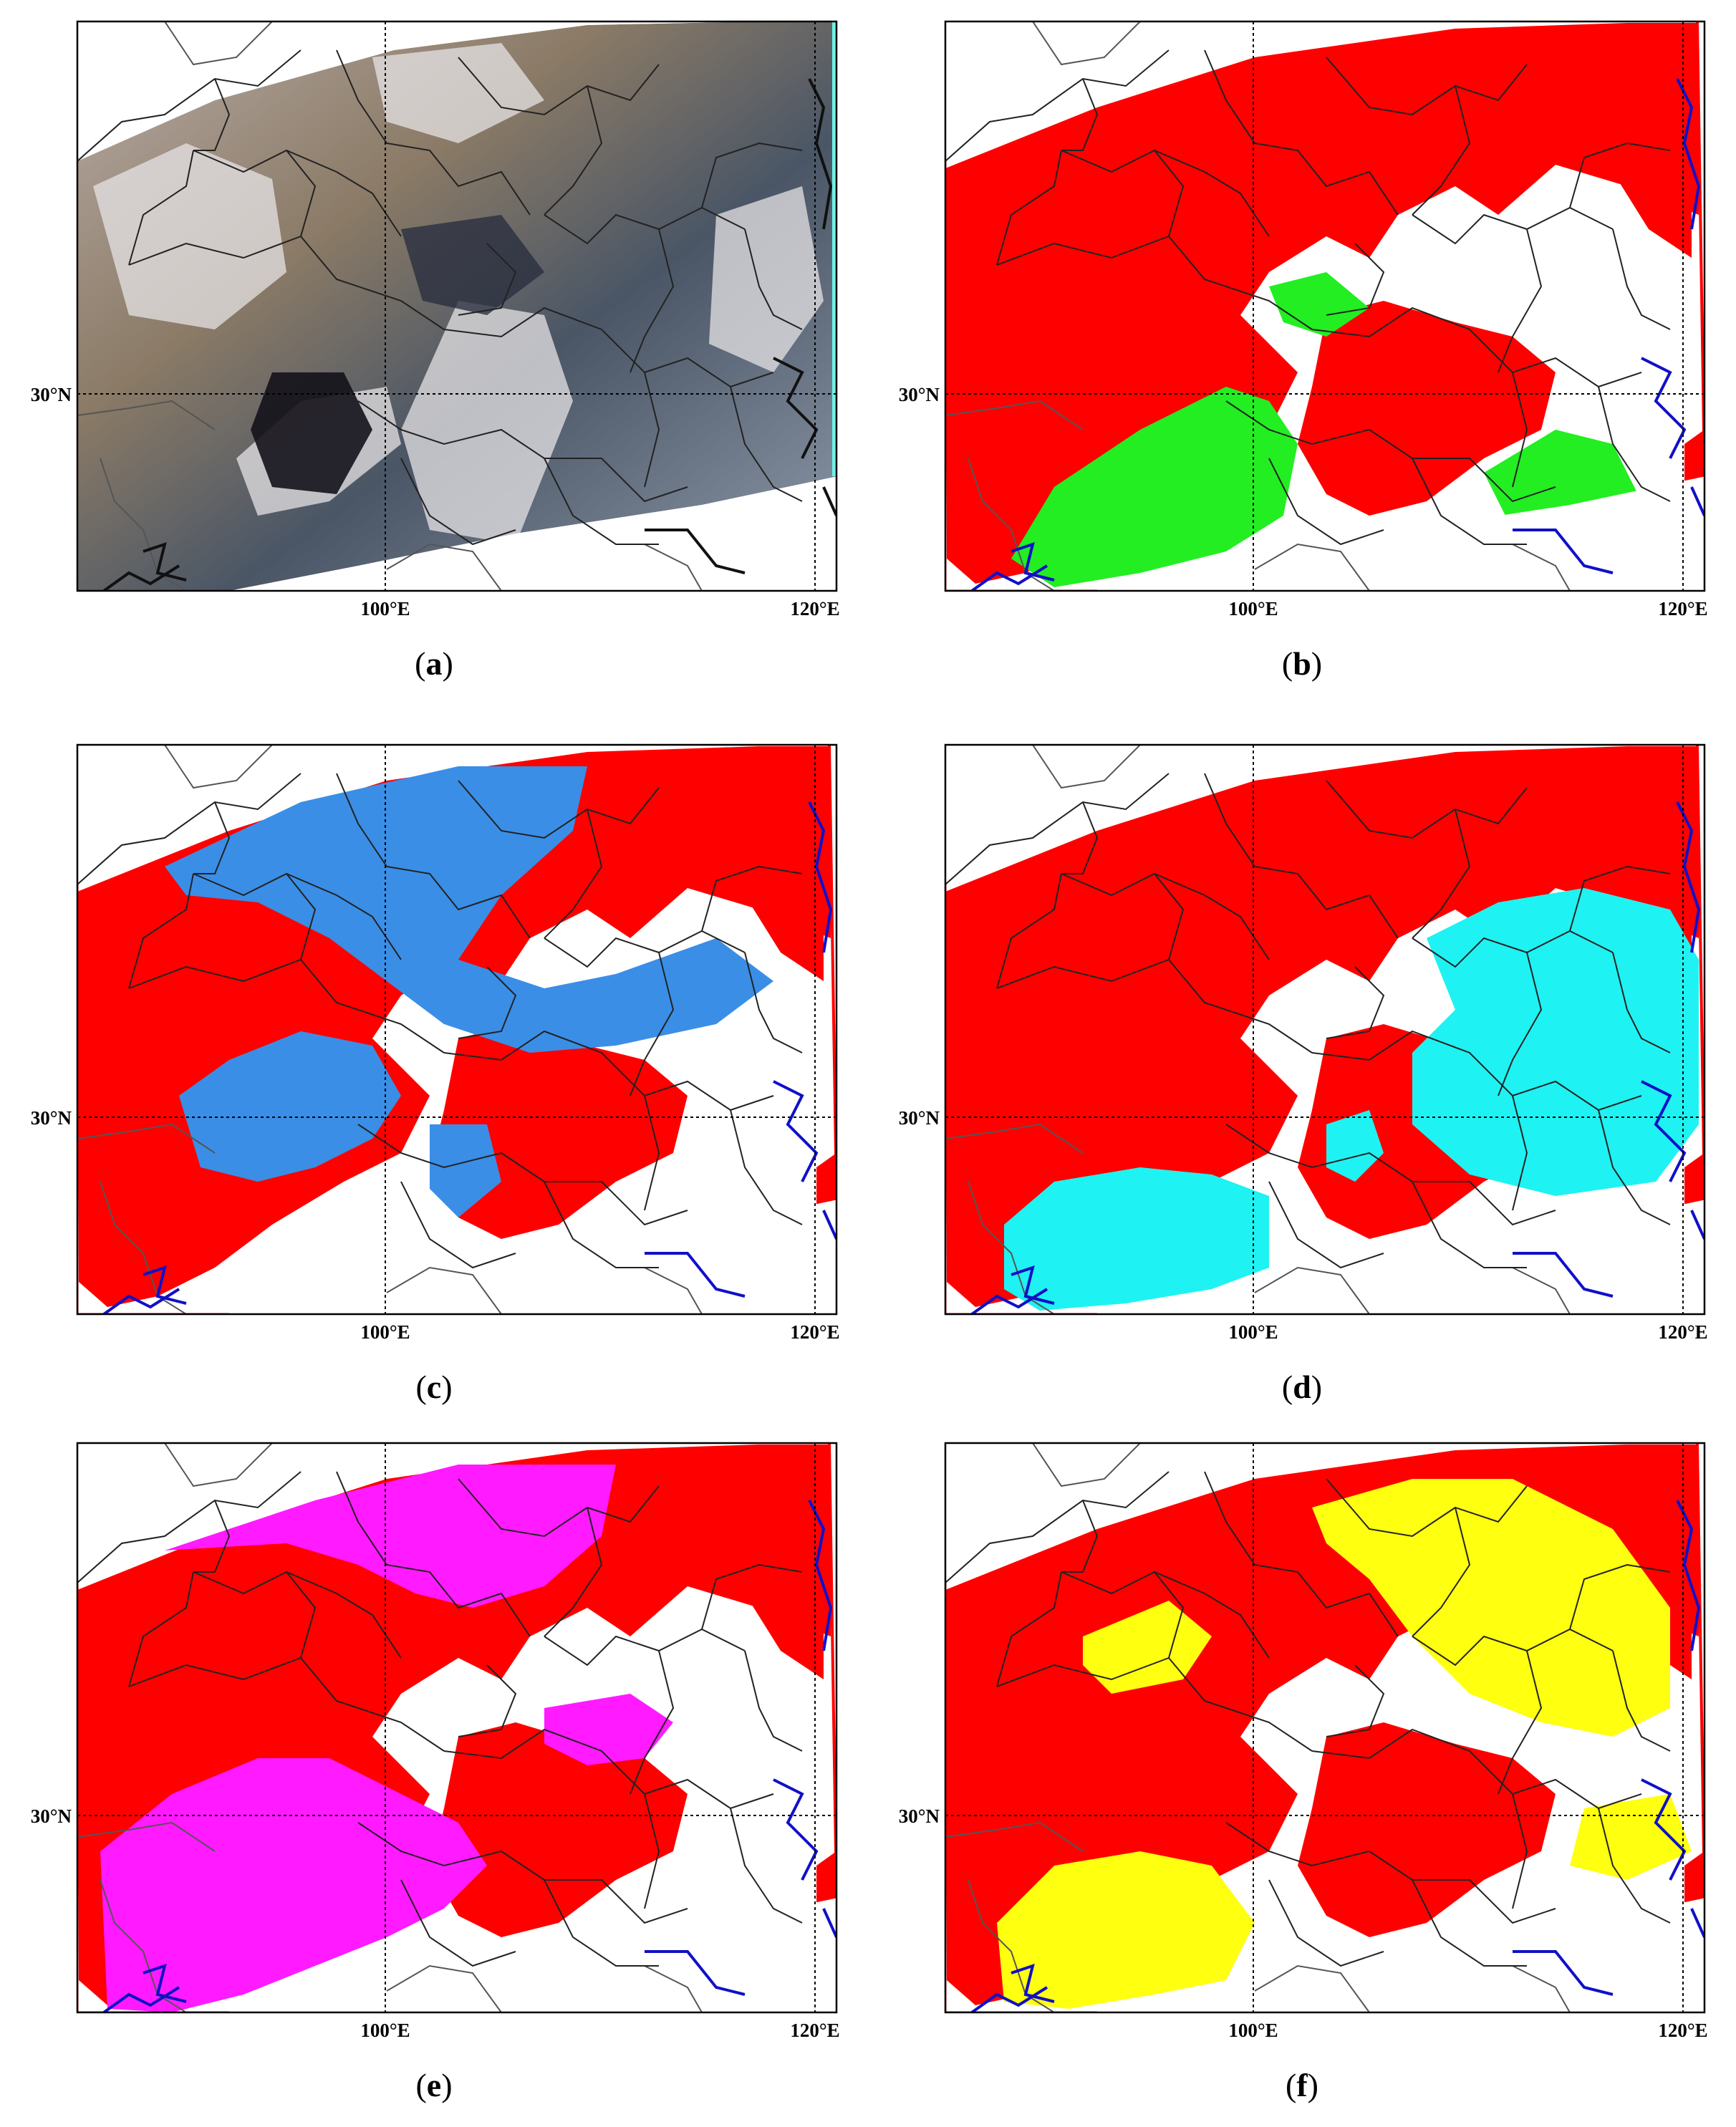 This screenshot has width=1736, height=2127. Describe the element at coordinates (1302, 663) in the screenshot. I see `panel-caption: (b)` at that location.